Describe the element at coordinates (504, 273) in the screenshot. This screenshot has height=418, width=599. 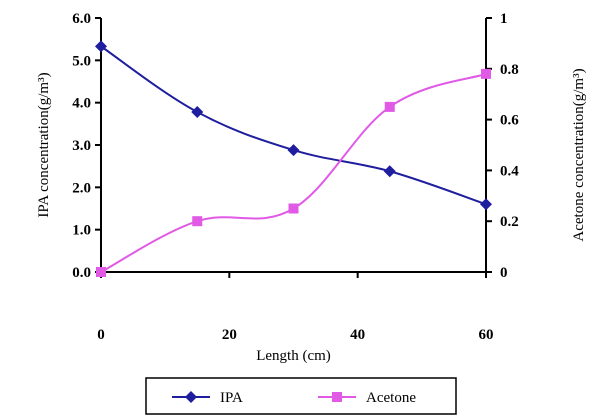
I see `right-tick-label: 0` at that location.